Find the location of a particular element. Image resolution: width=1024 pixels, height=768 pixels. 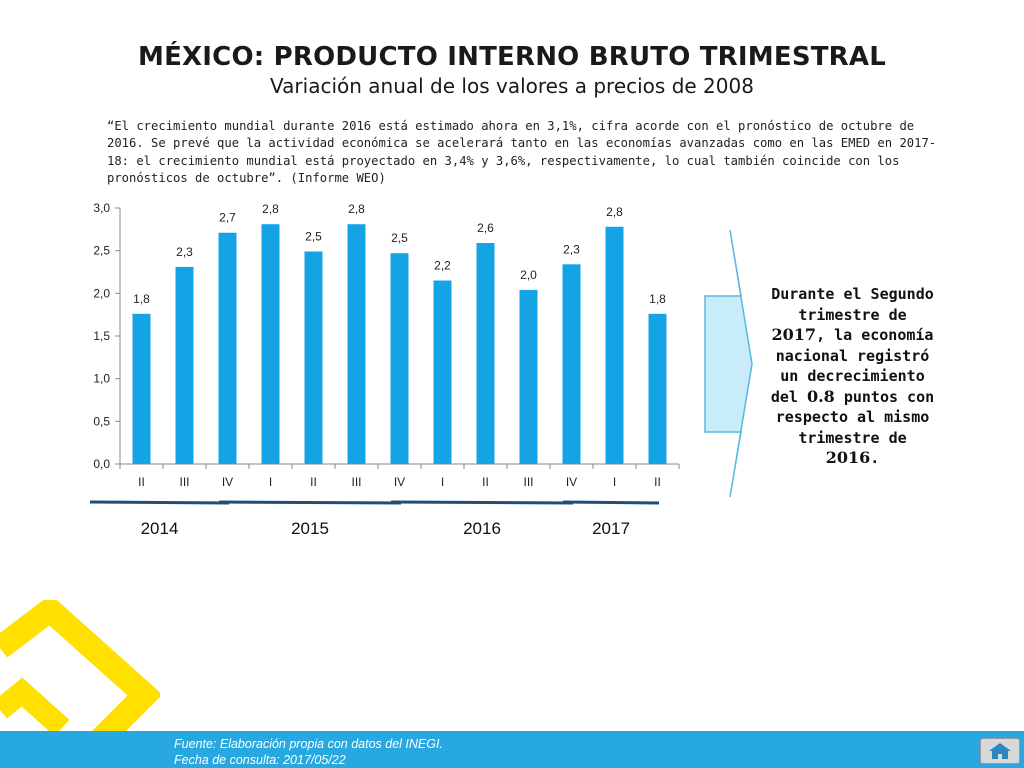

callout-end: . is located at coordinates (875, 458).